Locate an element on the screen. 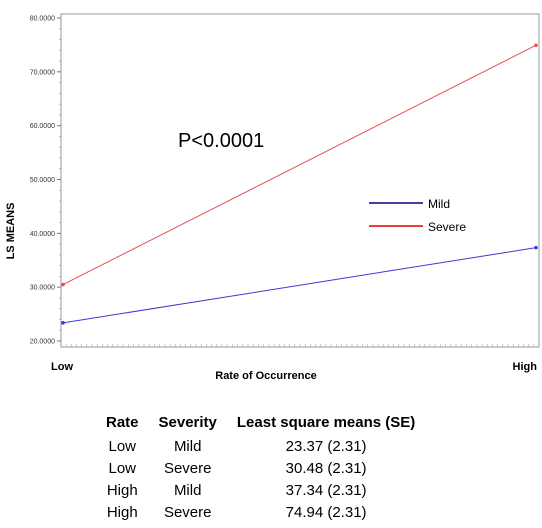 The height and width of the screenshot is (528, 542). cell-ls-mean: 30.48 (2.31) is located at coordinates (326, 468).